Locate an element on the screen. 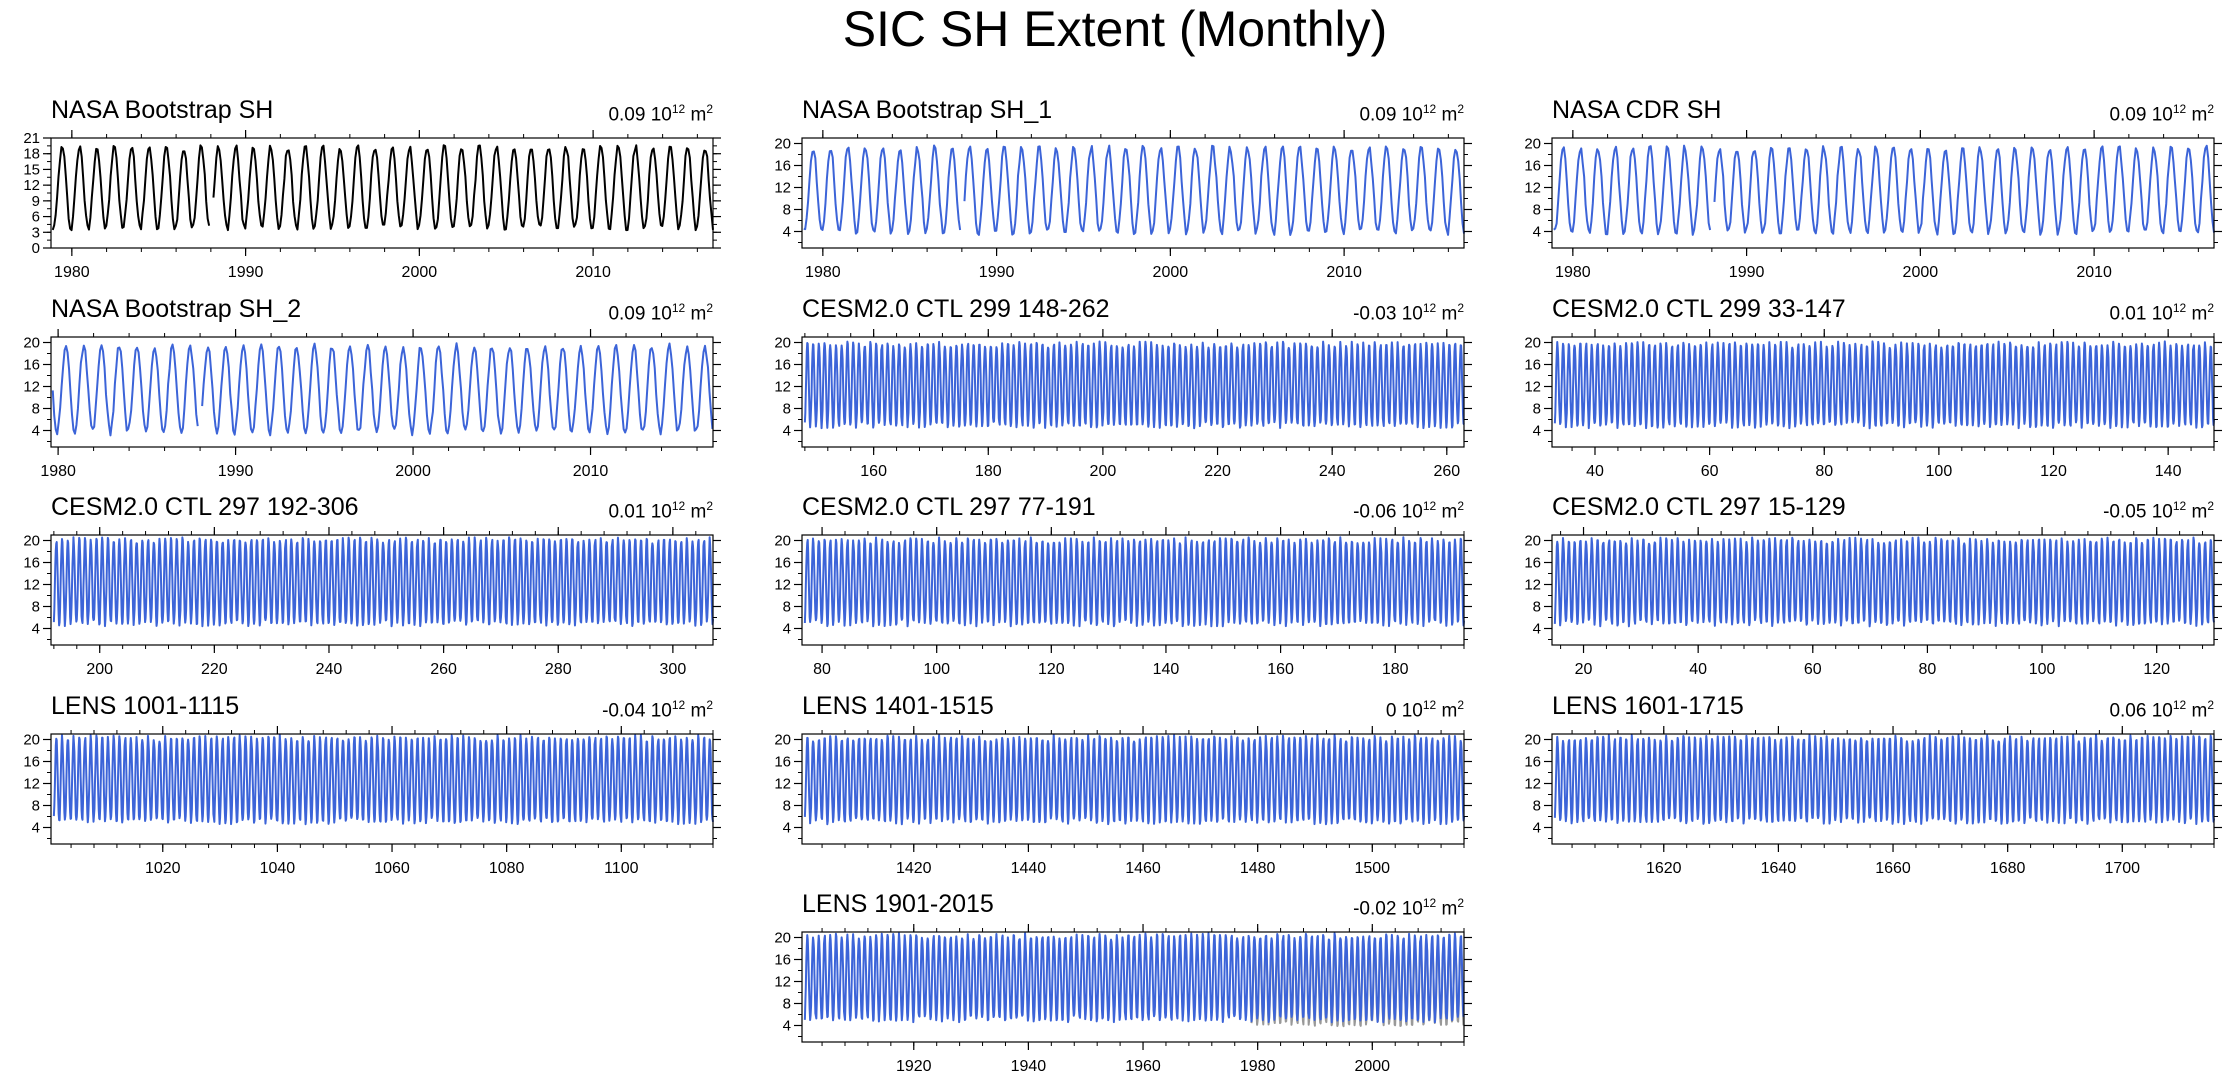 The image size is (2230, 1087). x-tick-label: 1680 is located at coordinates (2008, 868).